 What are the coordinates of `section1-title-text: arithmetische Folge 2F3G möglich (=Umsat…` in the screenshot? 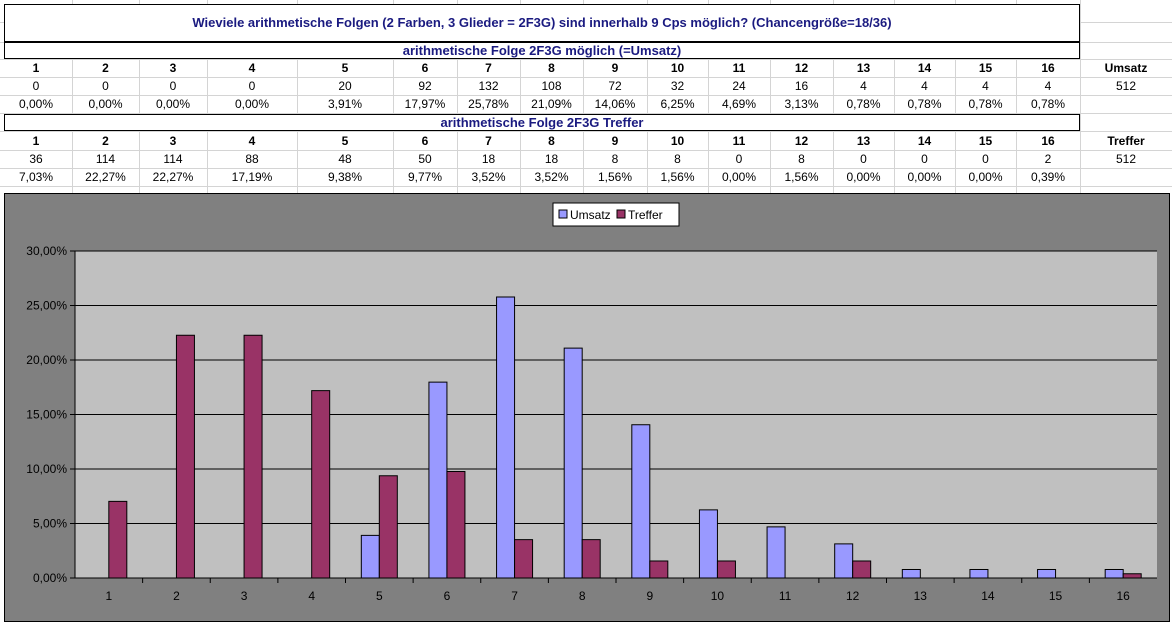 It's located at (542, 50).